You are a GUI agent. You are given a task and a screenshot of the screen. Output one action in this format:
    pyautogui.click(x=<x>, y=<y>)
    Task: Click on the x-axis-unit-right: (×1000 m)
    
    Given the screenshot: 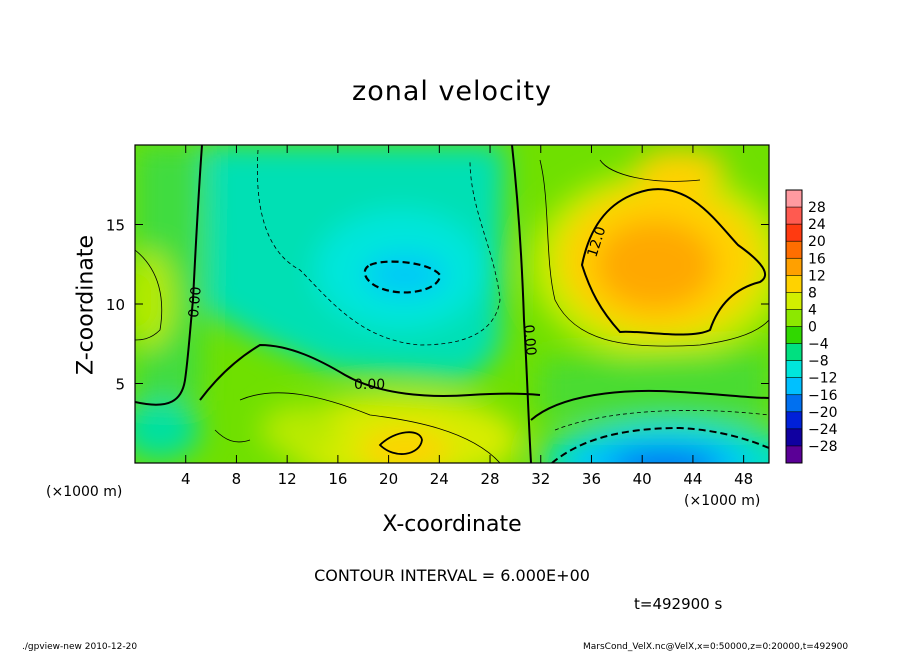 What is the action you would take?
    pyautogui.click(x=722, y=501)
    